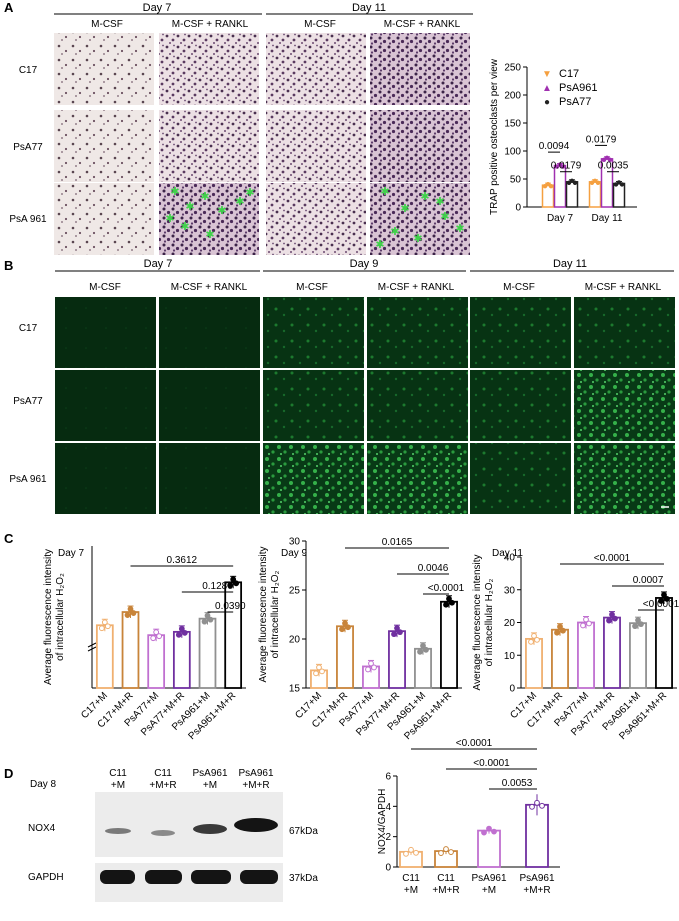  Describe the element at coordinates (489, 622) in the screenshot. I see `y-axis-label-line-2: of intracellular H₂O₂` at that location.